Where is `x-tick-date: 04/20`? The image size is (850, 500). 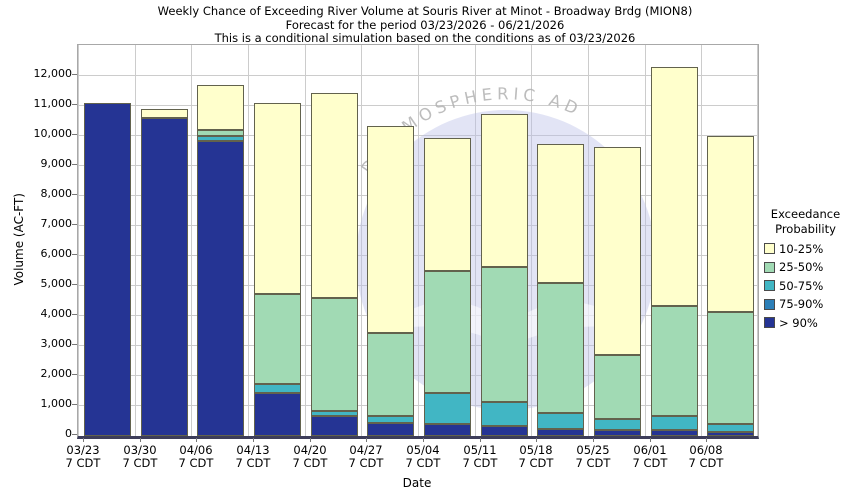
x-tick-date: 04/20 is located at coordinates (310, 450).